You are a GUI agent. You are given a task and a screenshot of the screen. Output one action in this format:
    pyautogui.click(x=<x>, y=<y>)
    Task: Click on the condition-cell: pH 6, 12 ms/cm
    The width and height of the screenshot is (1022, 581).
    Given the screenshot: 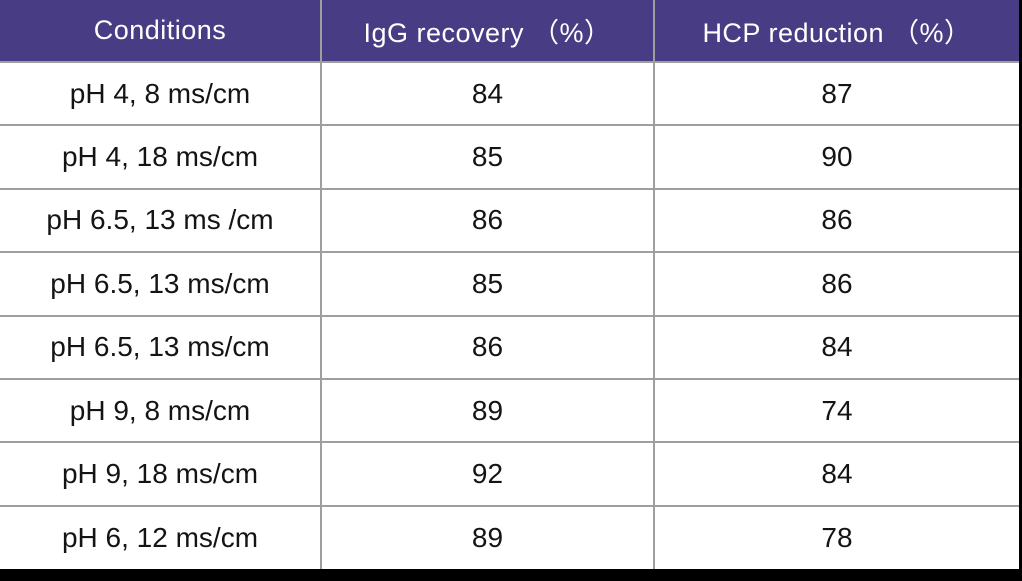 What is the action you would take?
    pyautogui.click(x=161, y=536)
    